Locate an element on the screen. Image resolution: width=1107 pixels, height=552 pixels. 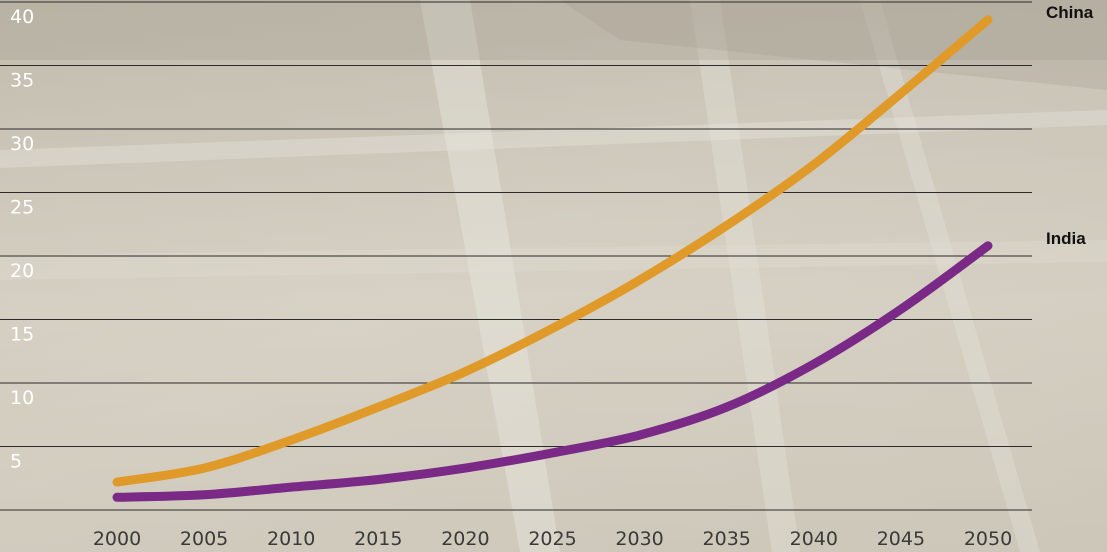
y-axis-ticks: 5 10 15 20 25 30 35 40 is located at coordinates (22, 239).